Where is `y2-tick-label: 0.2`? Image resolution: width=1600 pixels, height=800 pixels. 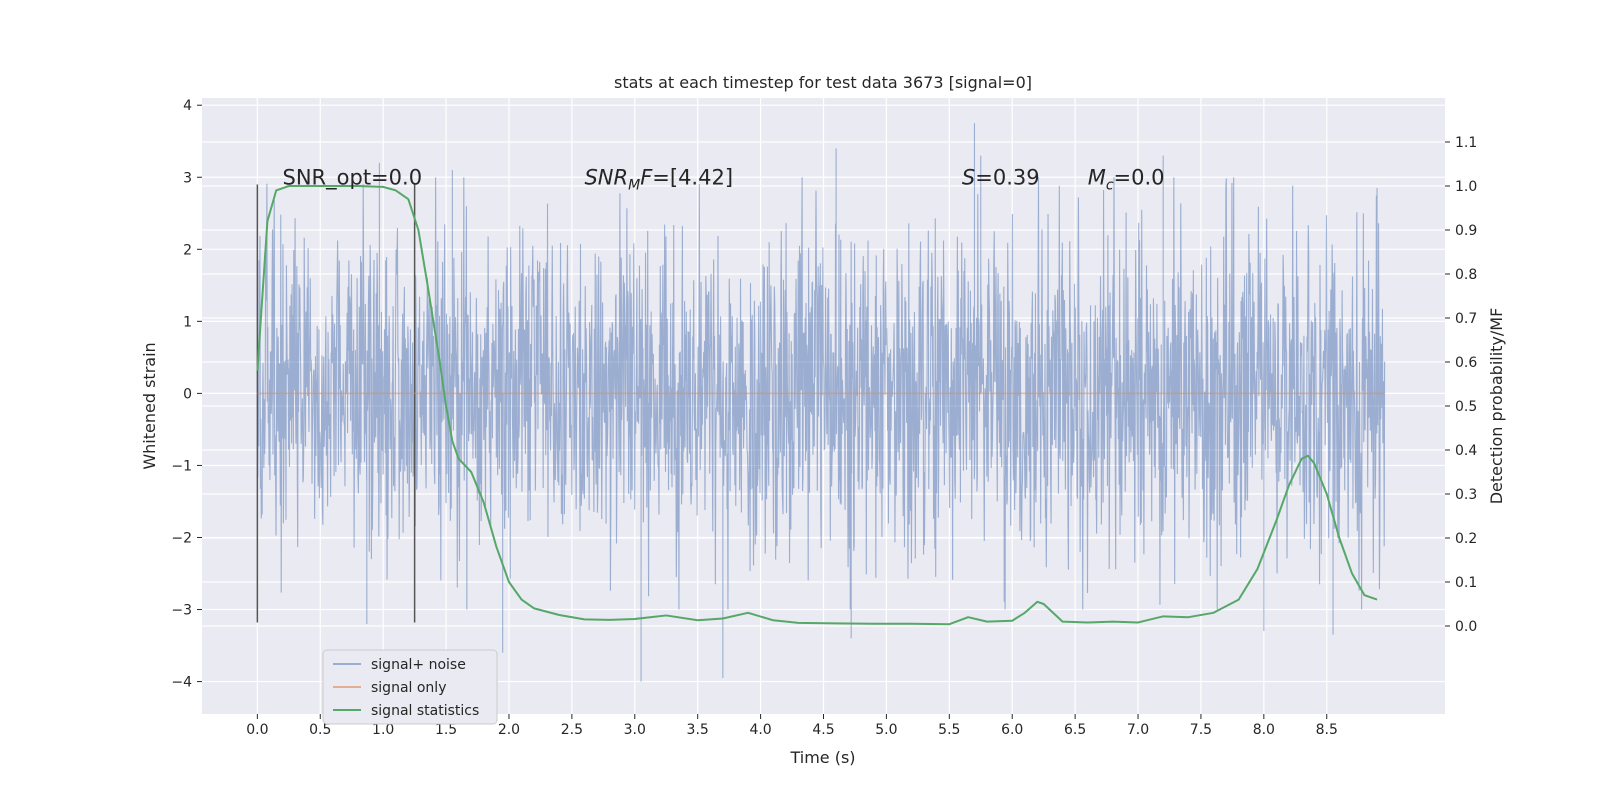
y2-tick-label: 0.2 is located at coordinates (1466, 539).